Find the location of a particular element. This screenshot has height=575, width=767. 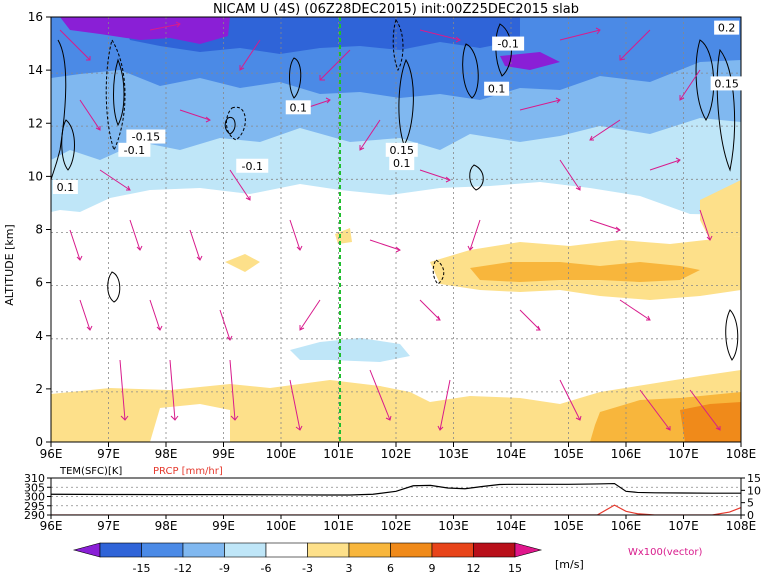

sub-left-label: TEM(SFC)[K] is located at coordinates (90, 471).